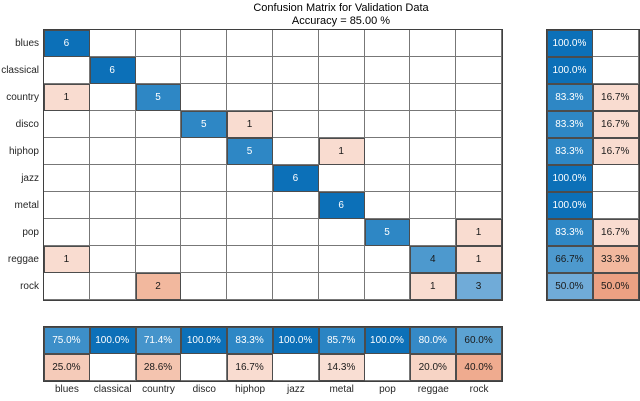 Image resolution: width=640 pixels, height=401 pixels. I want to click on col-label-rock: rock, so click(479, 389).